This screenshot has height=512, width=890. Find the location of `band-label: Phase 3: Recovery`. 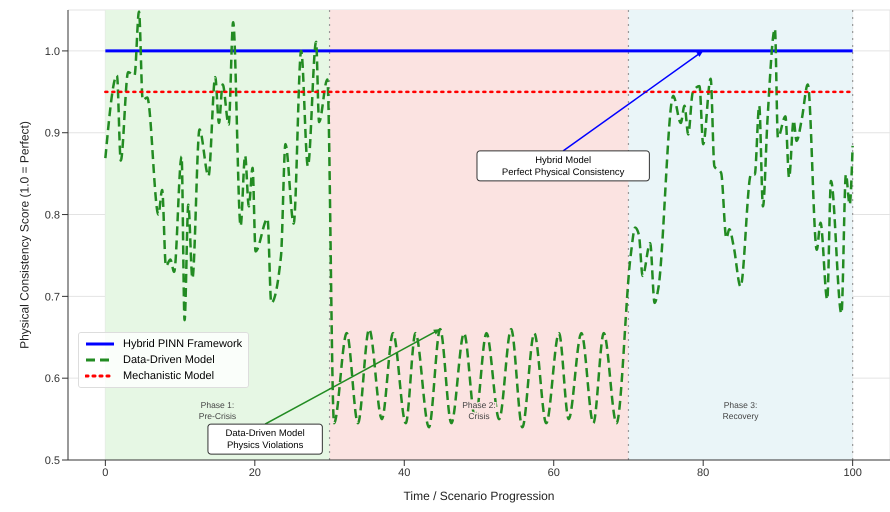

band-label: Phase 3: Recovery is located at coordinates (741, 410).